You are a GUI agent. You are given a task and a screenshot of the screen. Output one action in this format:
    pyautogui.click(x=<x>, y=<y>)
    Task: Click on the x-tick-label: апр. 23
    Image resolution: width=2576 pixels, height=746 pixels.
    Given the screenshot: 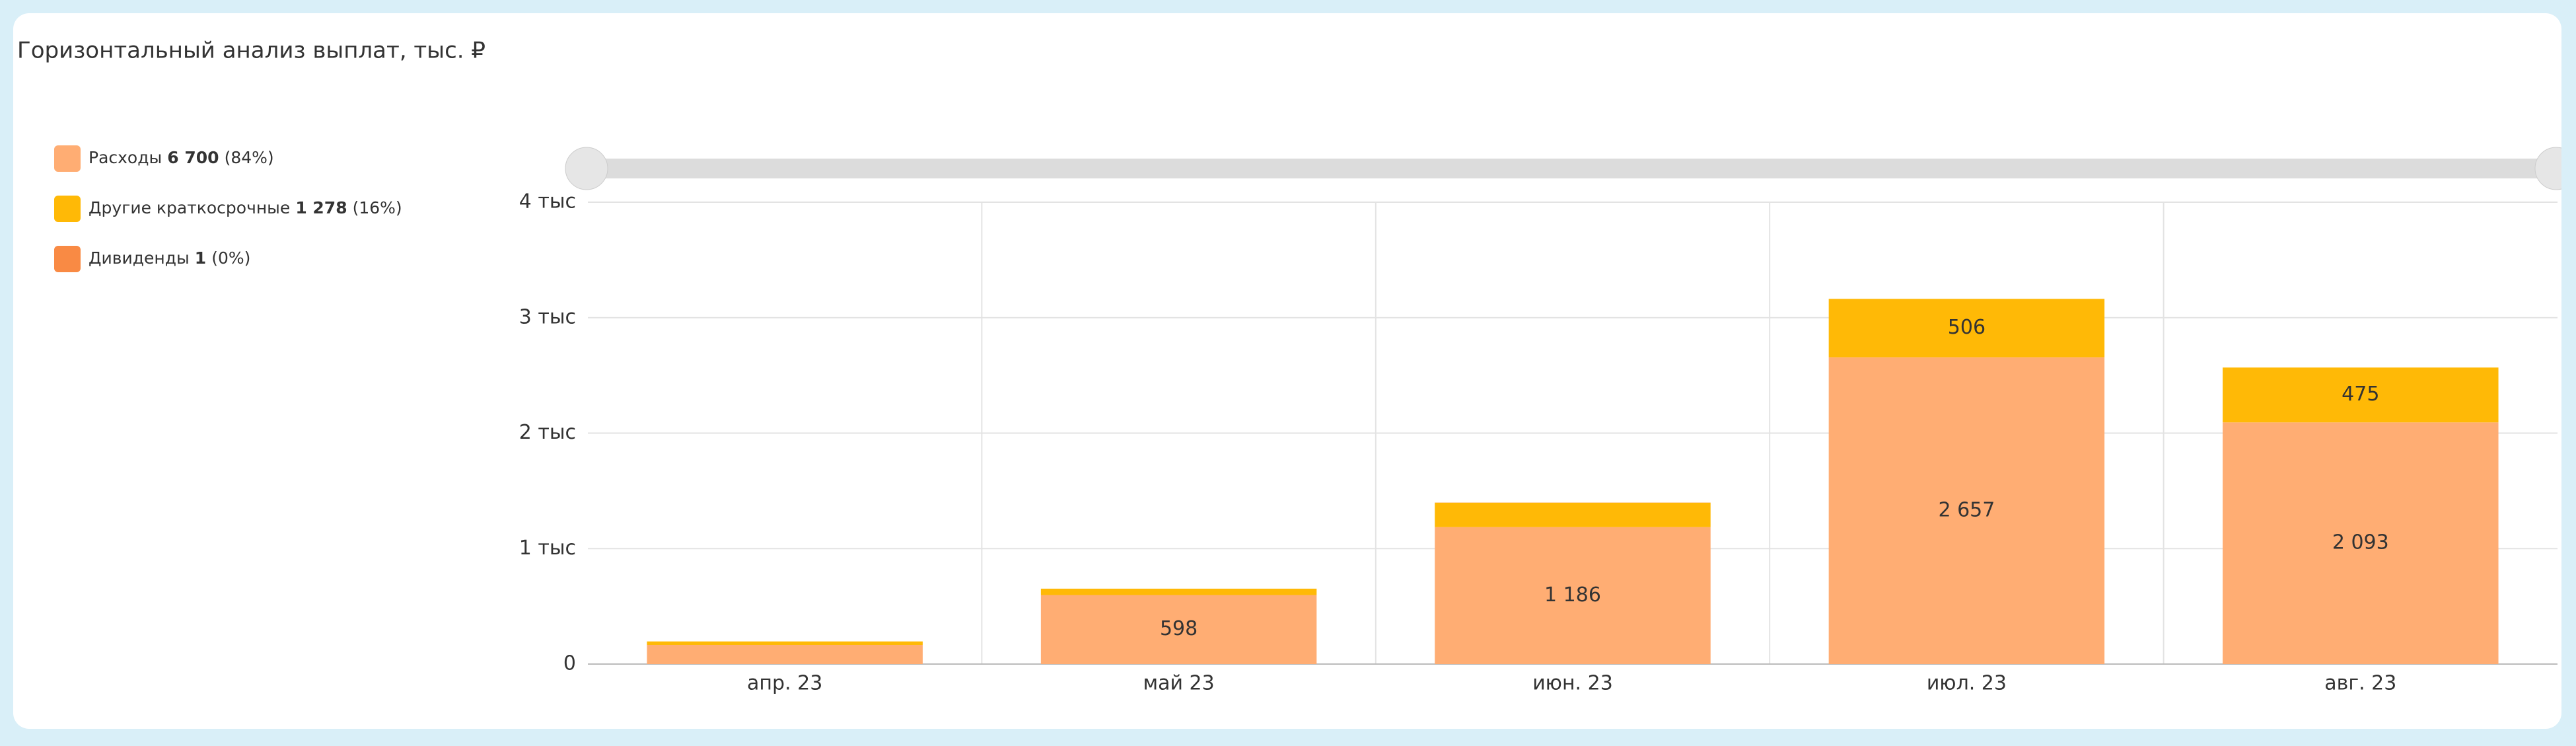 What is the action you would take?
    pyautogui.click(x=784, y=683)
    